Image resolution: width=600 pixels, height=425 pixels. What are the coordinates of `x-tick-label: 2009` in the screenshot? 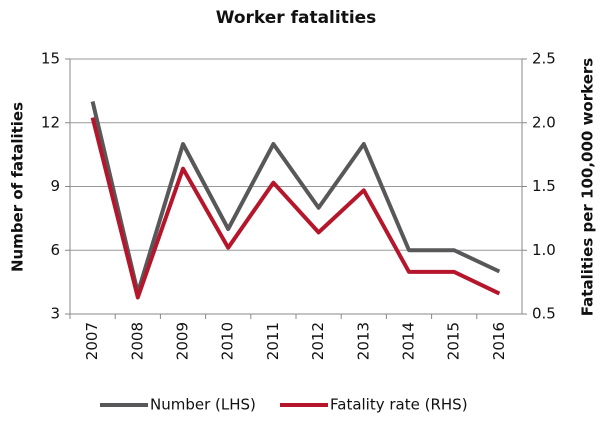 It's located at (183, 341).